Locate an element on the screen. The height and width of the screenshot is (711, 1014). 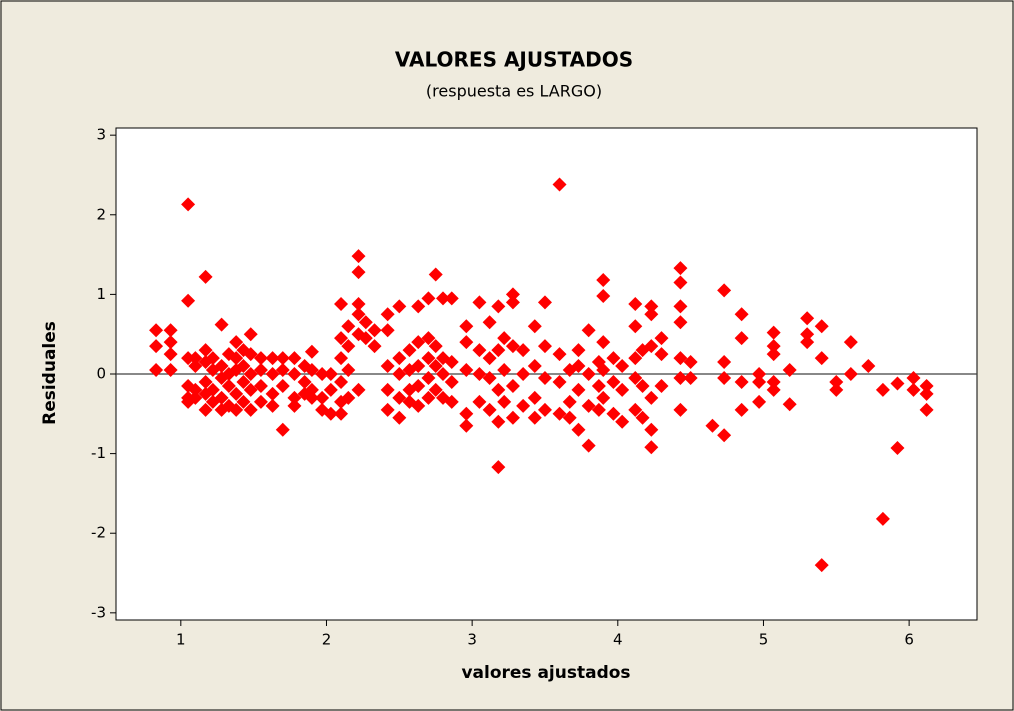
x-tick-label: 4 is located at coordinates (618, 640).